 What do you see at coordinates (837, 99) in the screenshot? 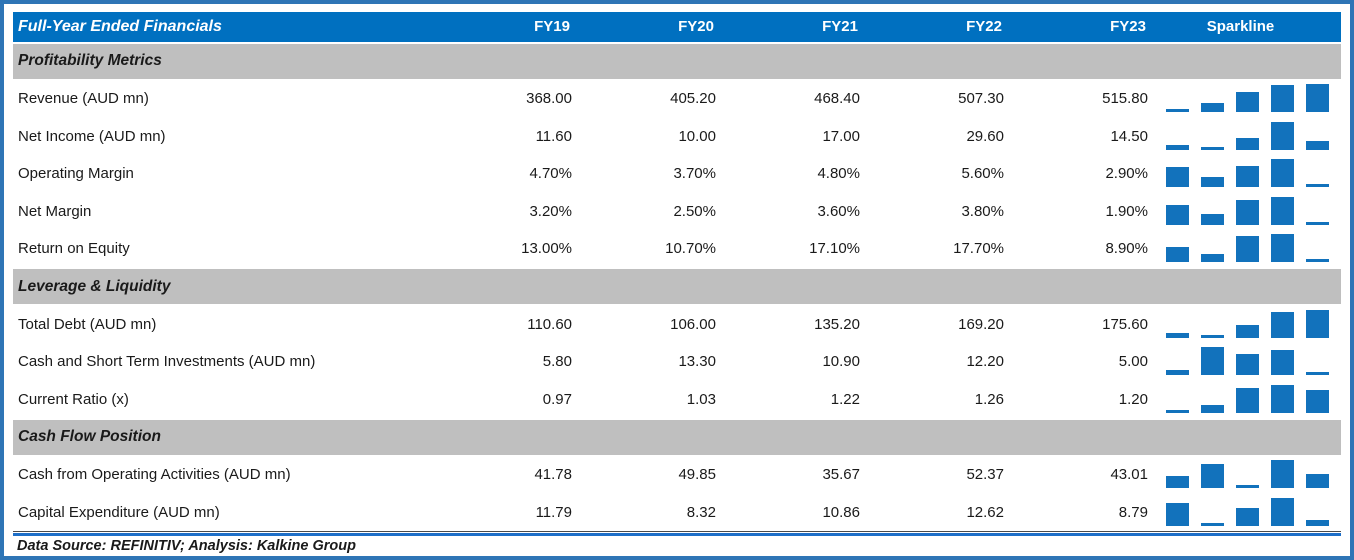
I see `value-cell: 468.40` at bounding box center [837, 99].